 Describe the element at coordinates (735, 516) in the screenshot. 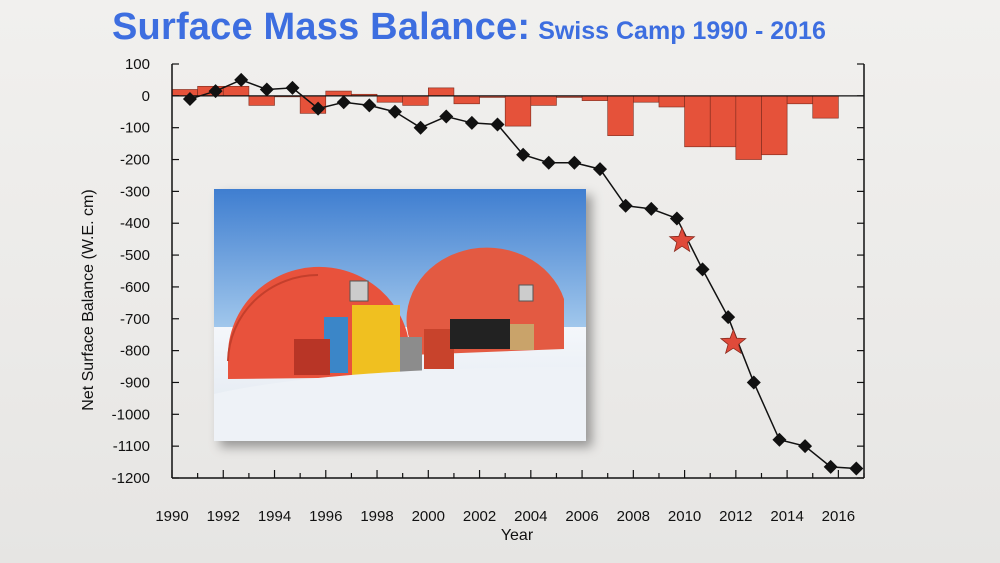

I see `x-tick-label: 2012` at that location.